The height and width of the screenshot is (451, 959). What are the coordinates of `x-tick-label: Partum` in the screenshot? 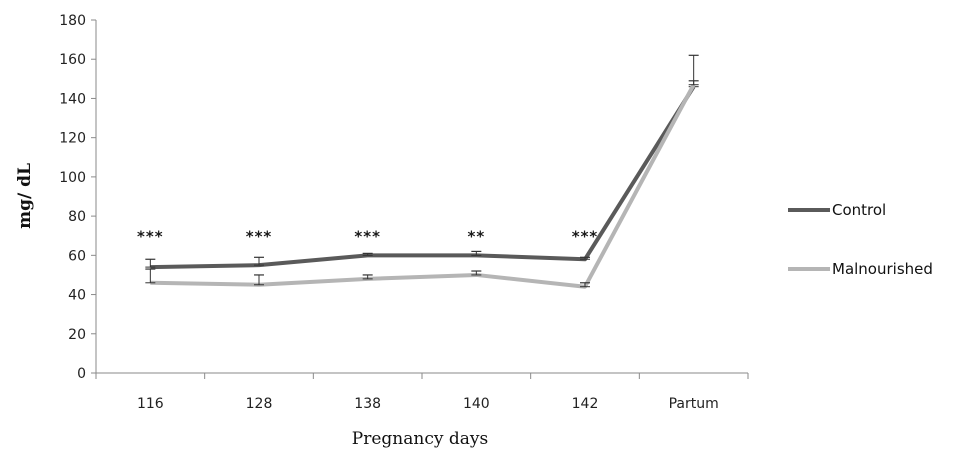 It's located at (694, 404).